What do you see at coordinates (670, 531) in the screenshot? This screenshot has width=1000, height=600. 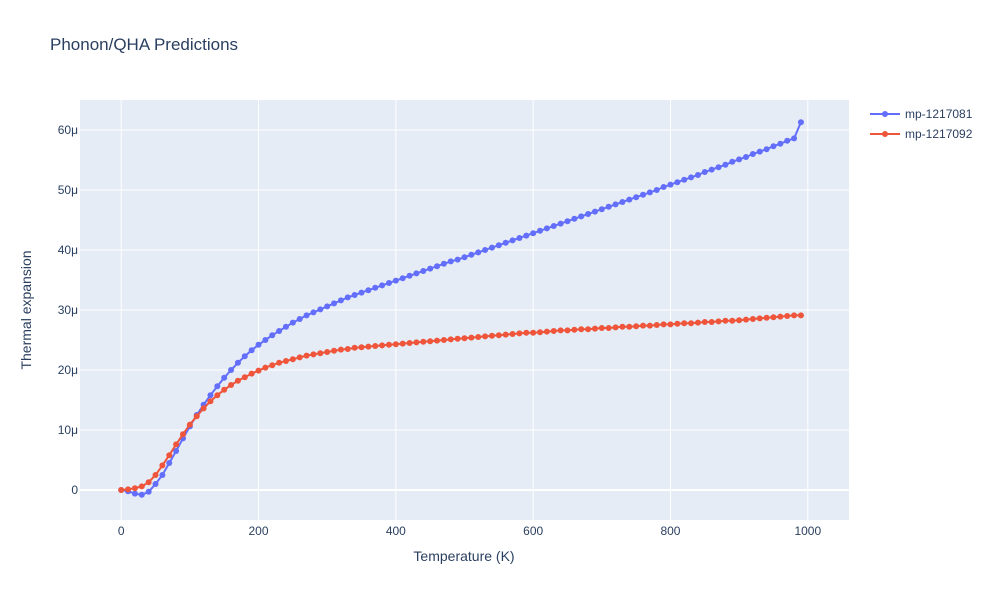 I see `x-tick-label: 800` at bounding box center [670, 531].